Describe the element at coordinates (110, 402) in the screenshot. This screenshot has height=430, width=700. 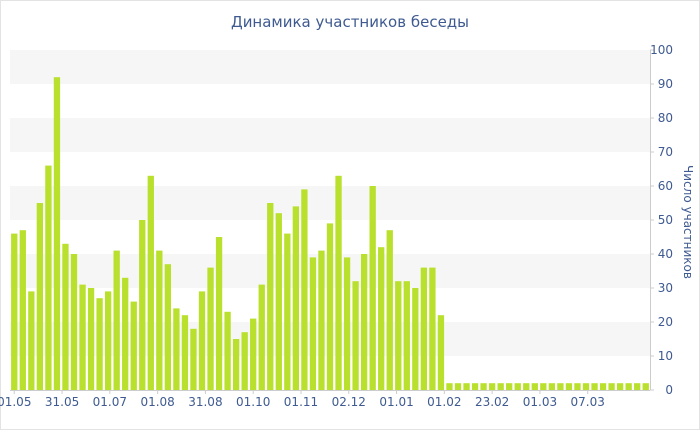
I see `x-tick-label: 01.07` at that location.